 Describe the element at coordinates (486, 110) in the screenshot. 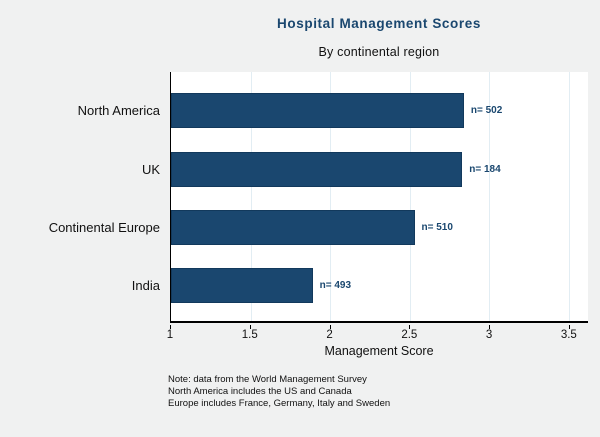

I see `bar-label: n= 502` at that location.